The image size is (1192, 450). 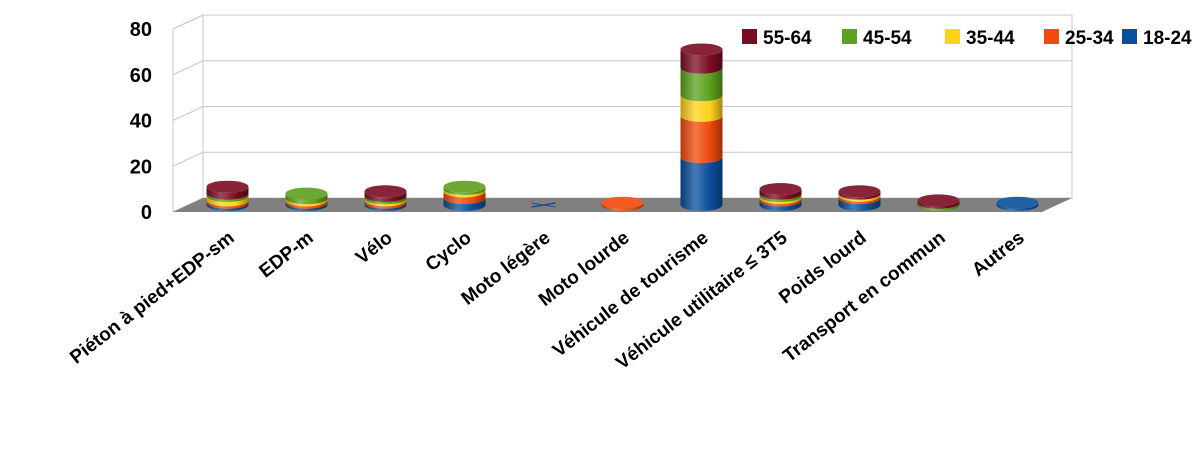 I want to click on x-tick-label: Cyclo, so click(x=449, y=251).